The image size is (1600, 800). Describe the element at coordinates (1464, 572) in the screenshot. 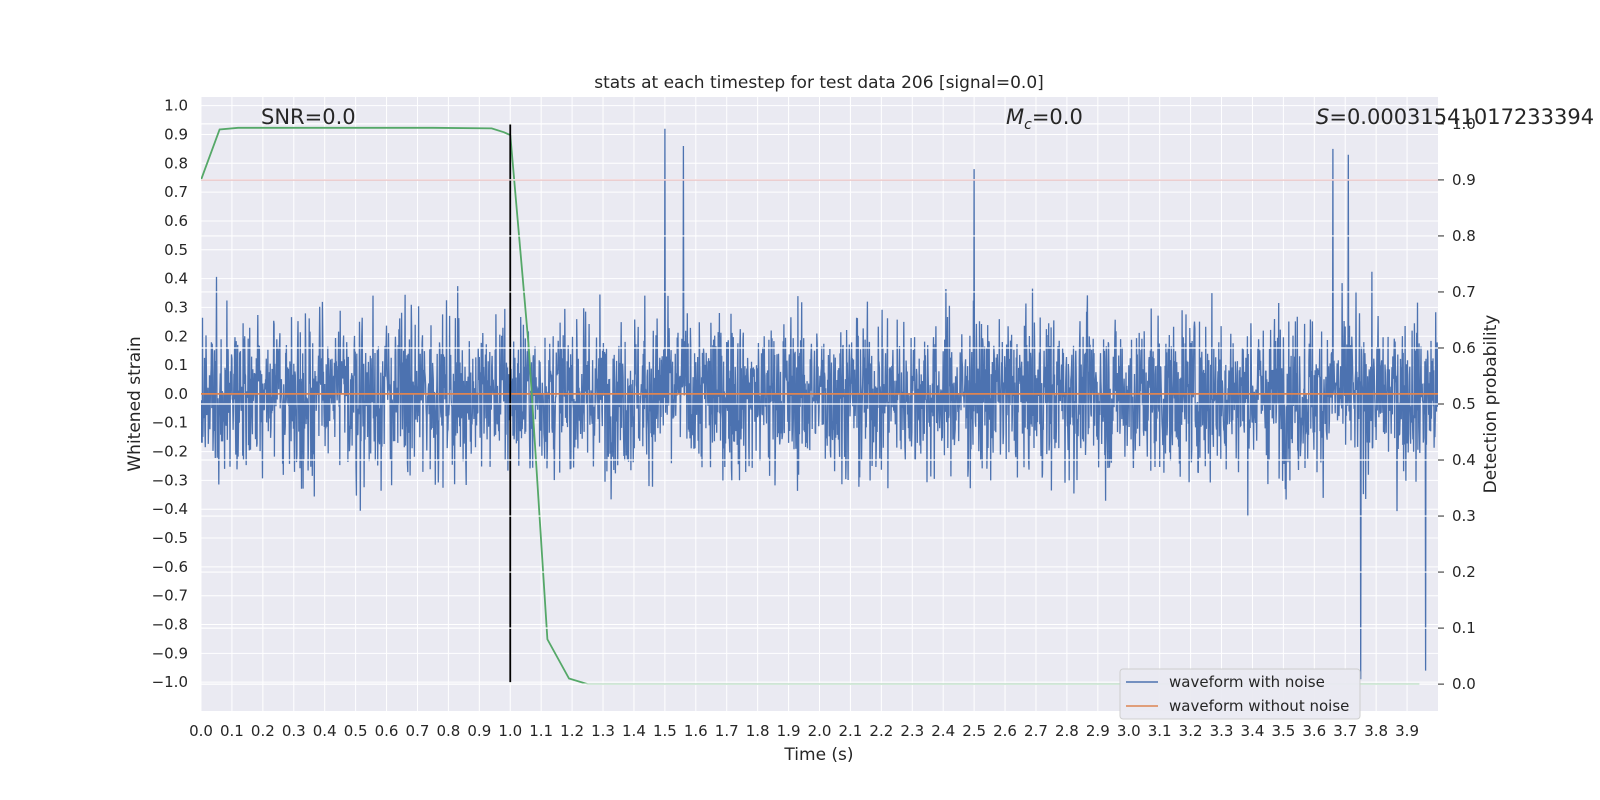

I see `y-tick-label-right: 0.2` at that location.